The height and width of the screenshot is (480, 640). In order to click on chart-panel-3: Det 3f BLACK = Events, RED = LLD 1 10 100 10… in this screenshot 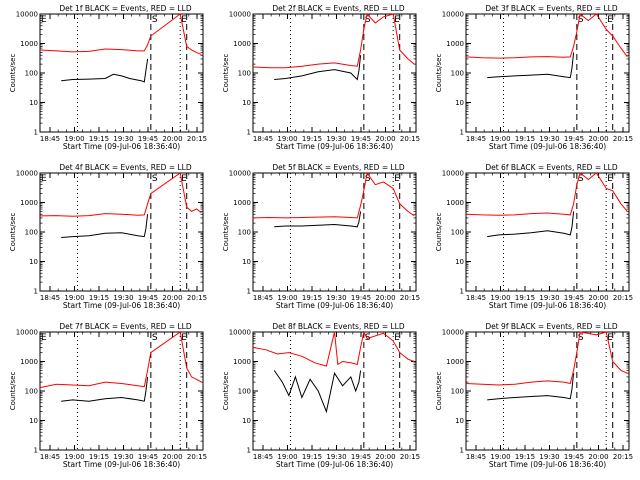, I will do `click(534, 77)`.